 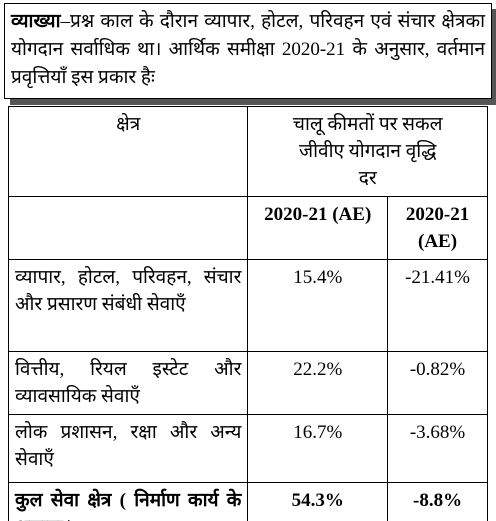 I want to click on value-cell: 15.4%, so click(x=318, y=305).